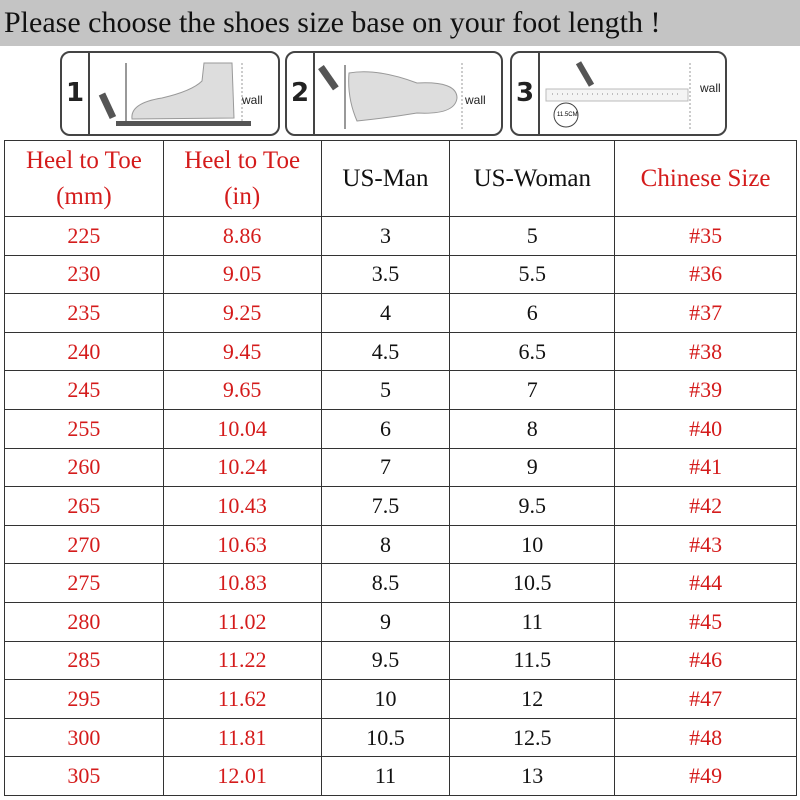 The height and width of the screenshot is (800, 800). What do you see at coordinates (242, 660) in the screenshot?
I see `table-cell: 11.22` at bounding box center [242, 660].